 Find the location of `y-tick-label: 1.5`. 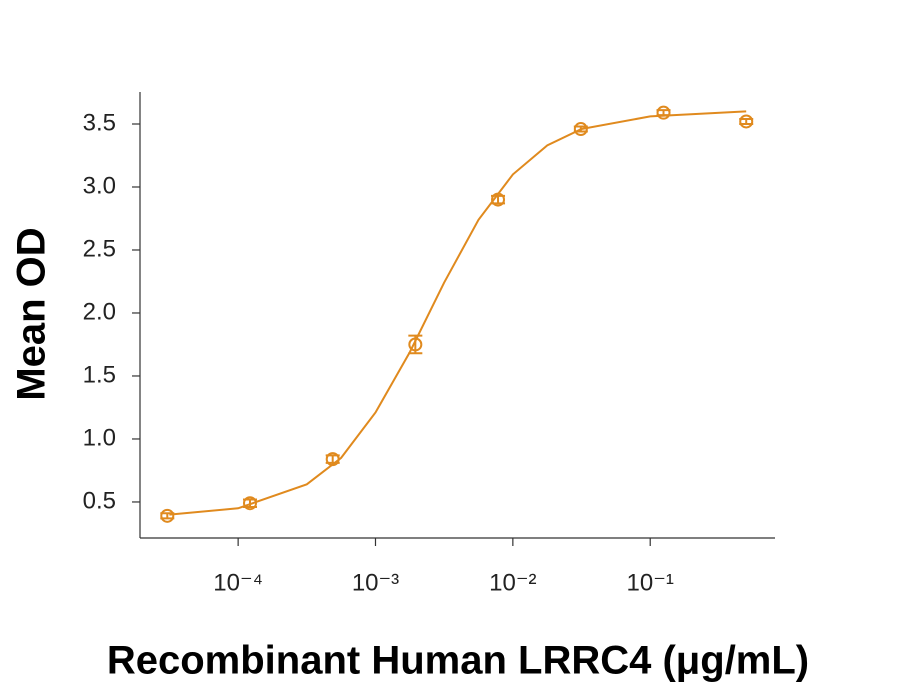

y-tick-label: 1.5 is located at coordinates (99, 374).